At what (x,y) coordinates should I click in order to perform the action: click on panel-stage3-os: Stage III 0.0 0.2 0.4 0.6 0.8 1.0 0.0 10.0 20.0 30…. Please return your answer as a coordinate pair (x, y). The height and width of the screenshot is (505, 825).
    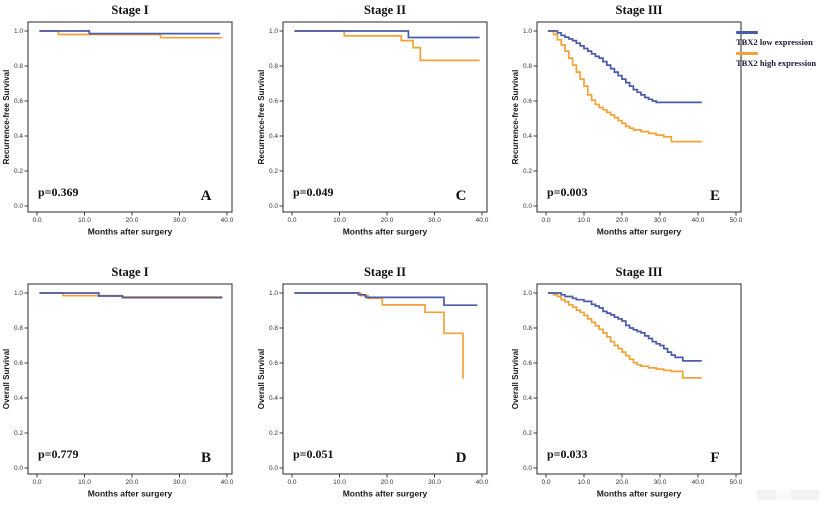
    Looking at the image, I should click on (634, 383).